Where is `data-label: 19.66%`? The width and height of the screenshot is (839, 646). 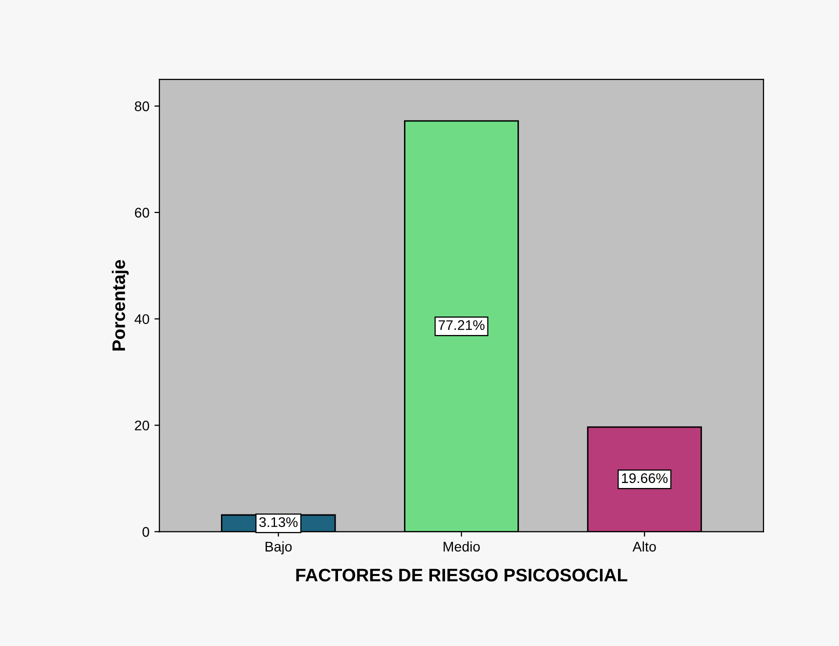
data-label: 19.66% is located at coordinates (645, 478).